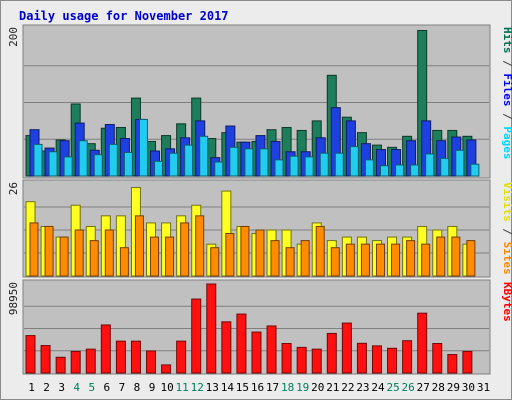 The image size is (512, 400). Describe the element at coordinates (122, 387) in the screenshot. I see `x-tick-label-7: 7` at that location.